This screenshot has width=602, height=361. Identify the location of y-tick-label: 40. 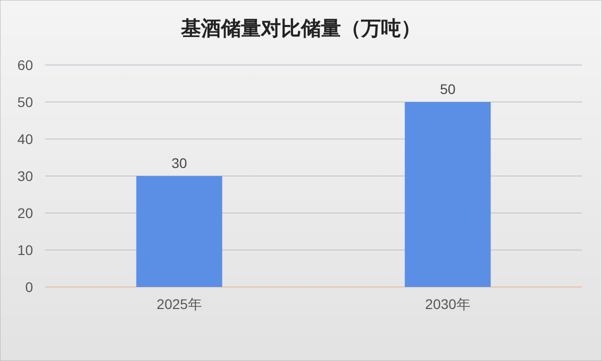
(25, 139).